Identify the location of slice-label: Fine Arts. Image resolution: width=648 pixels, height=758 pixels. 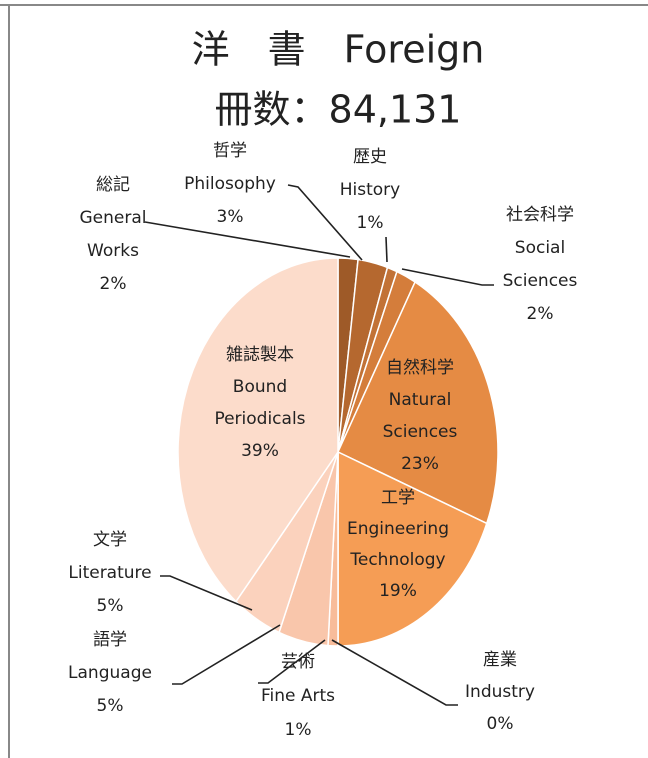
(298, 696).